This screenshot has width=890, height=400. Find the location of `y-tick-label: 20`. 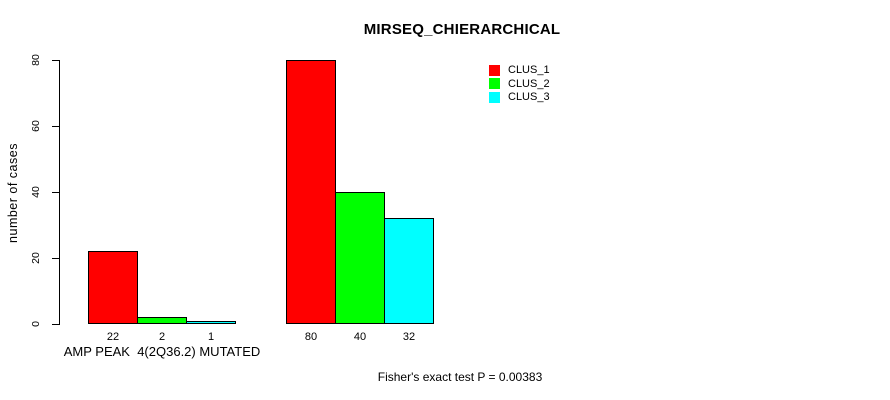

y-tick-label: 20 is located at coordinates (36, 258).